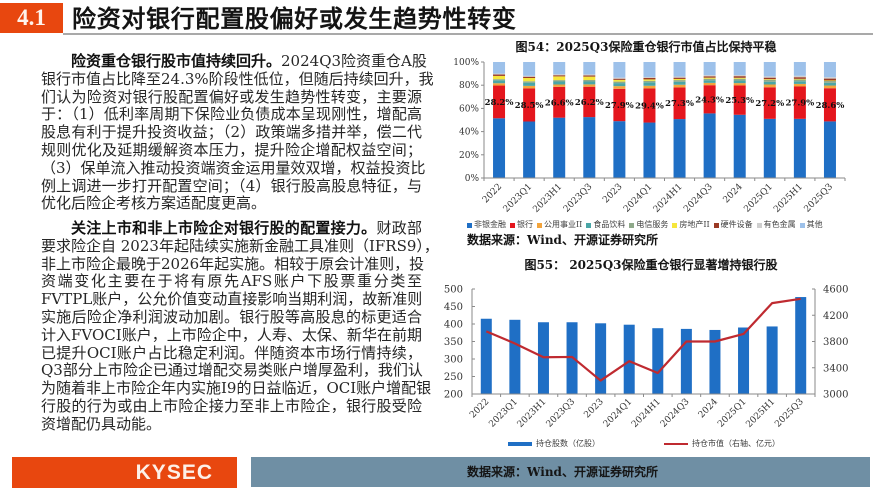 The height and width of the screenshot is (500, 888). Describe the element at coordinates (231, 96) in the screenshot. I see `text-line: 们认为险资对银行股配置偏好或发生趋势性转变，主要源` at that location.